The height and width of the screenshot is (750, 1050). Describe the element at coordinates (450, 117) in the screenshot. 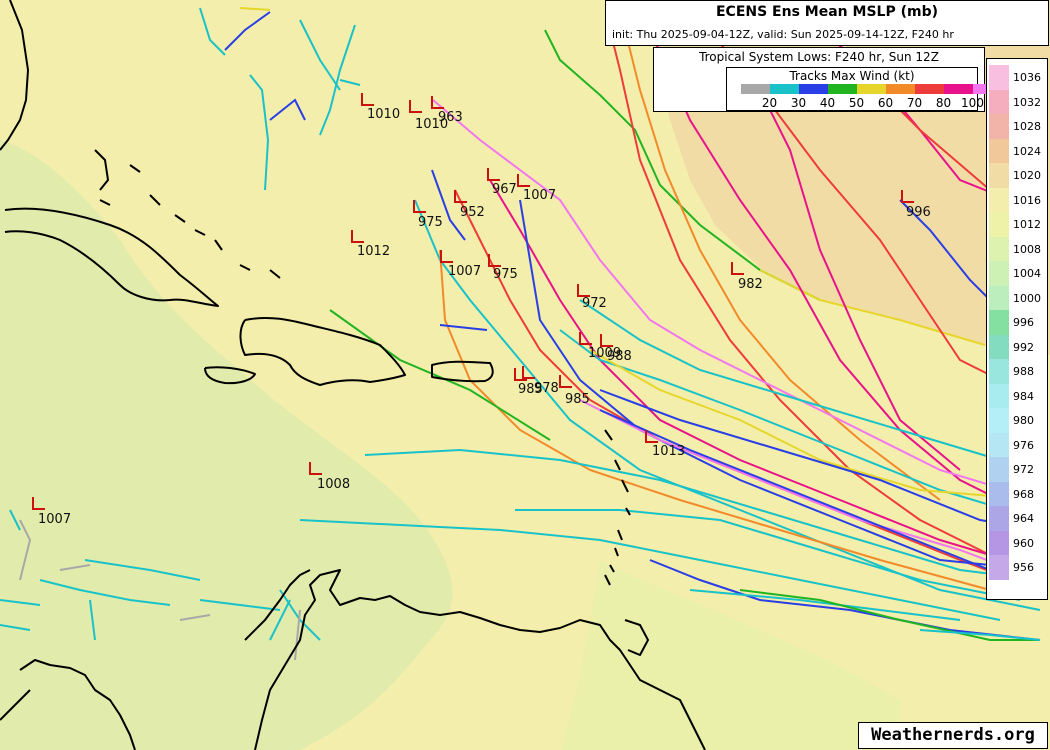

I see `low-label: 963` at that location.